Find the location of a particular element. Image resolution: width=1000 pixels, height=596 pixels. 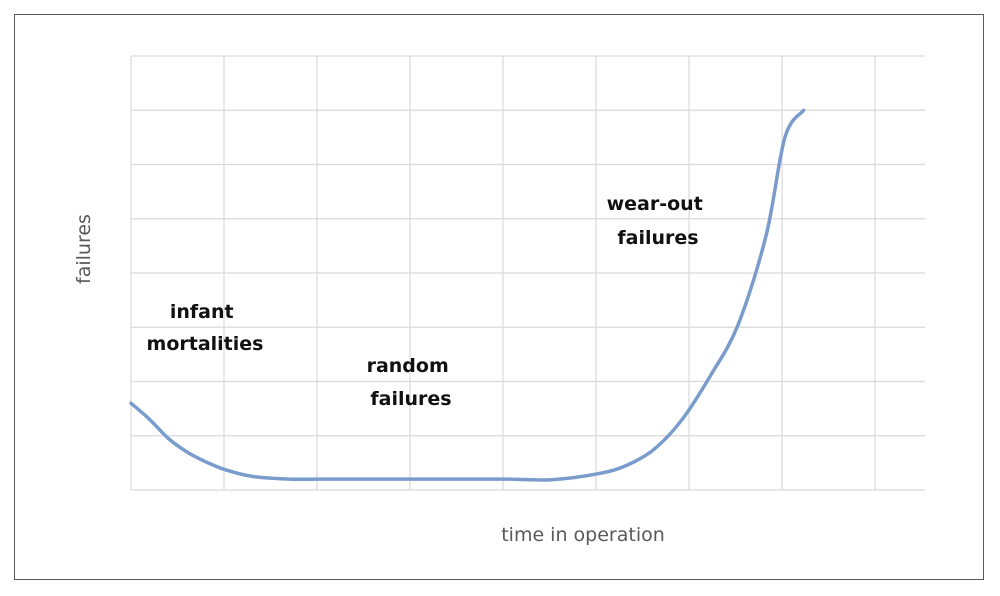

annotation-line: mortalities is located at coordinates (205, 344).